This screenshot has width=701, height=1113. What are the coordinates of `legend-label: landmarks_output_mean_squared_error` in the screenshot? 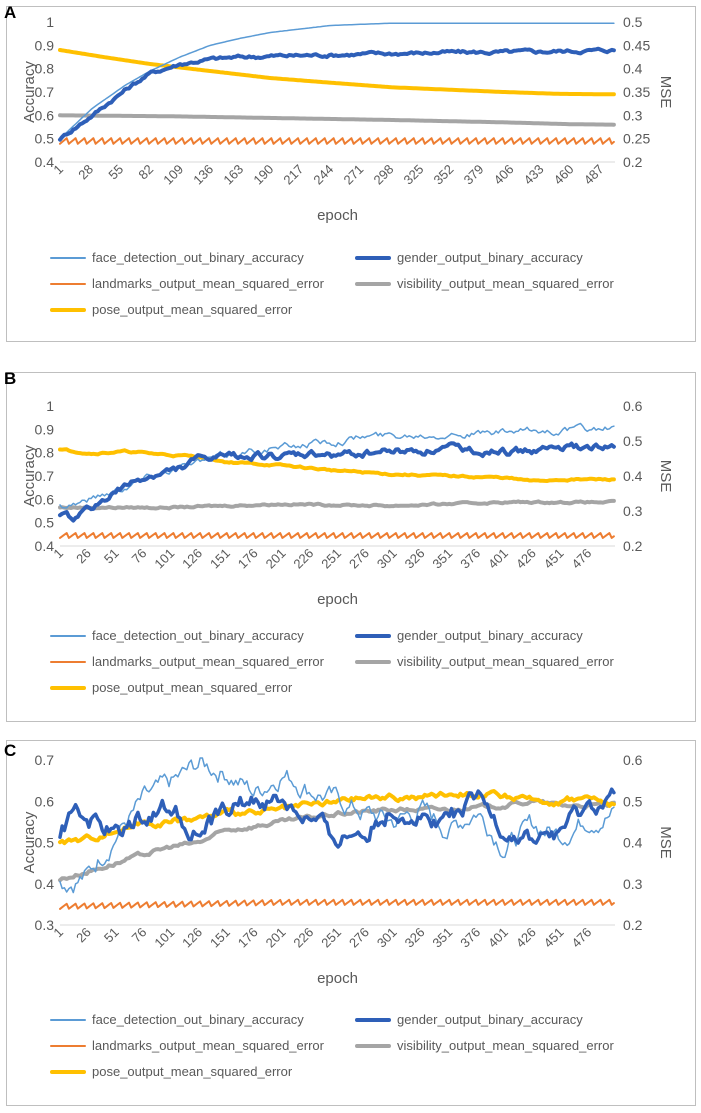 It's located at (208, 1045).